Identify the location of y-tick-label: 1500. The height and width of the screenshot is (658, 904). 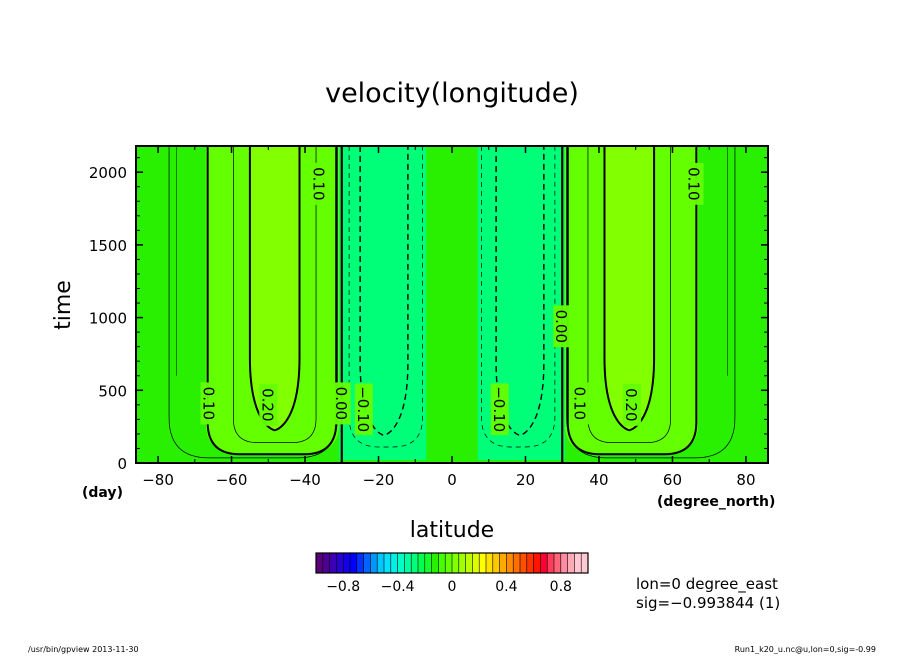
(108, 246).